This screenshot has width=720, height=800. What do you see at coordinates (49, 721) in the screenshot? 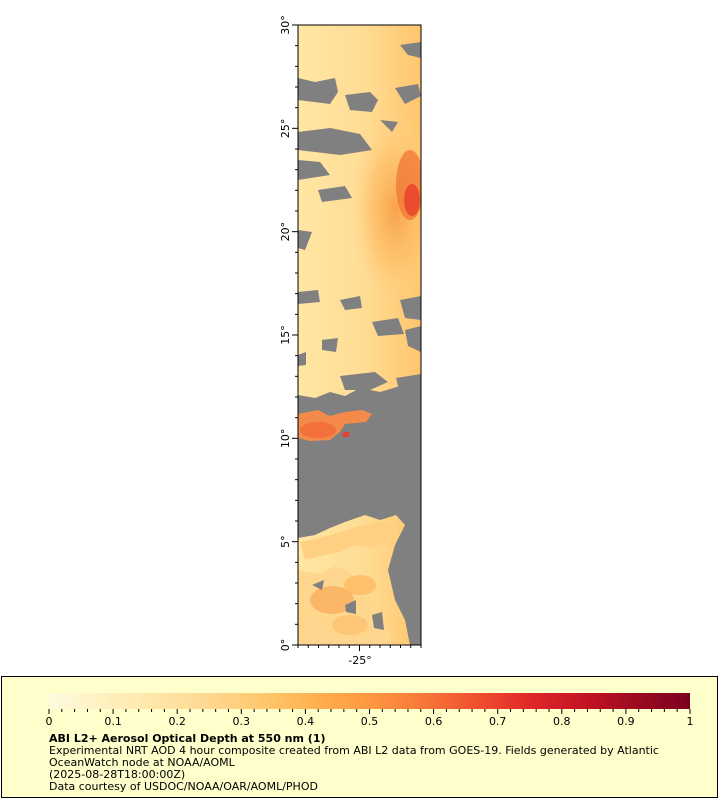
I see `colorbar-tick-label: 0` at bounding box center [49, 721].